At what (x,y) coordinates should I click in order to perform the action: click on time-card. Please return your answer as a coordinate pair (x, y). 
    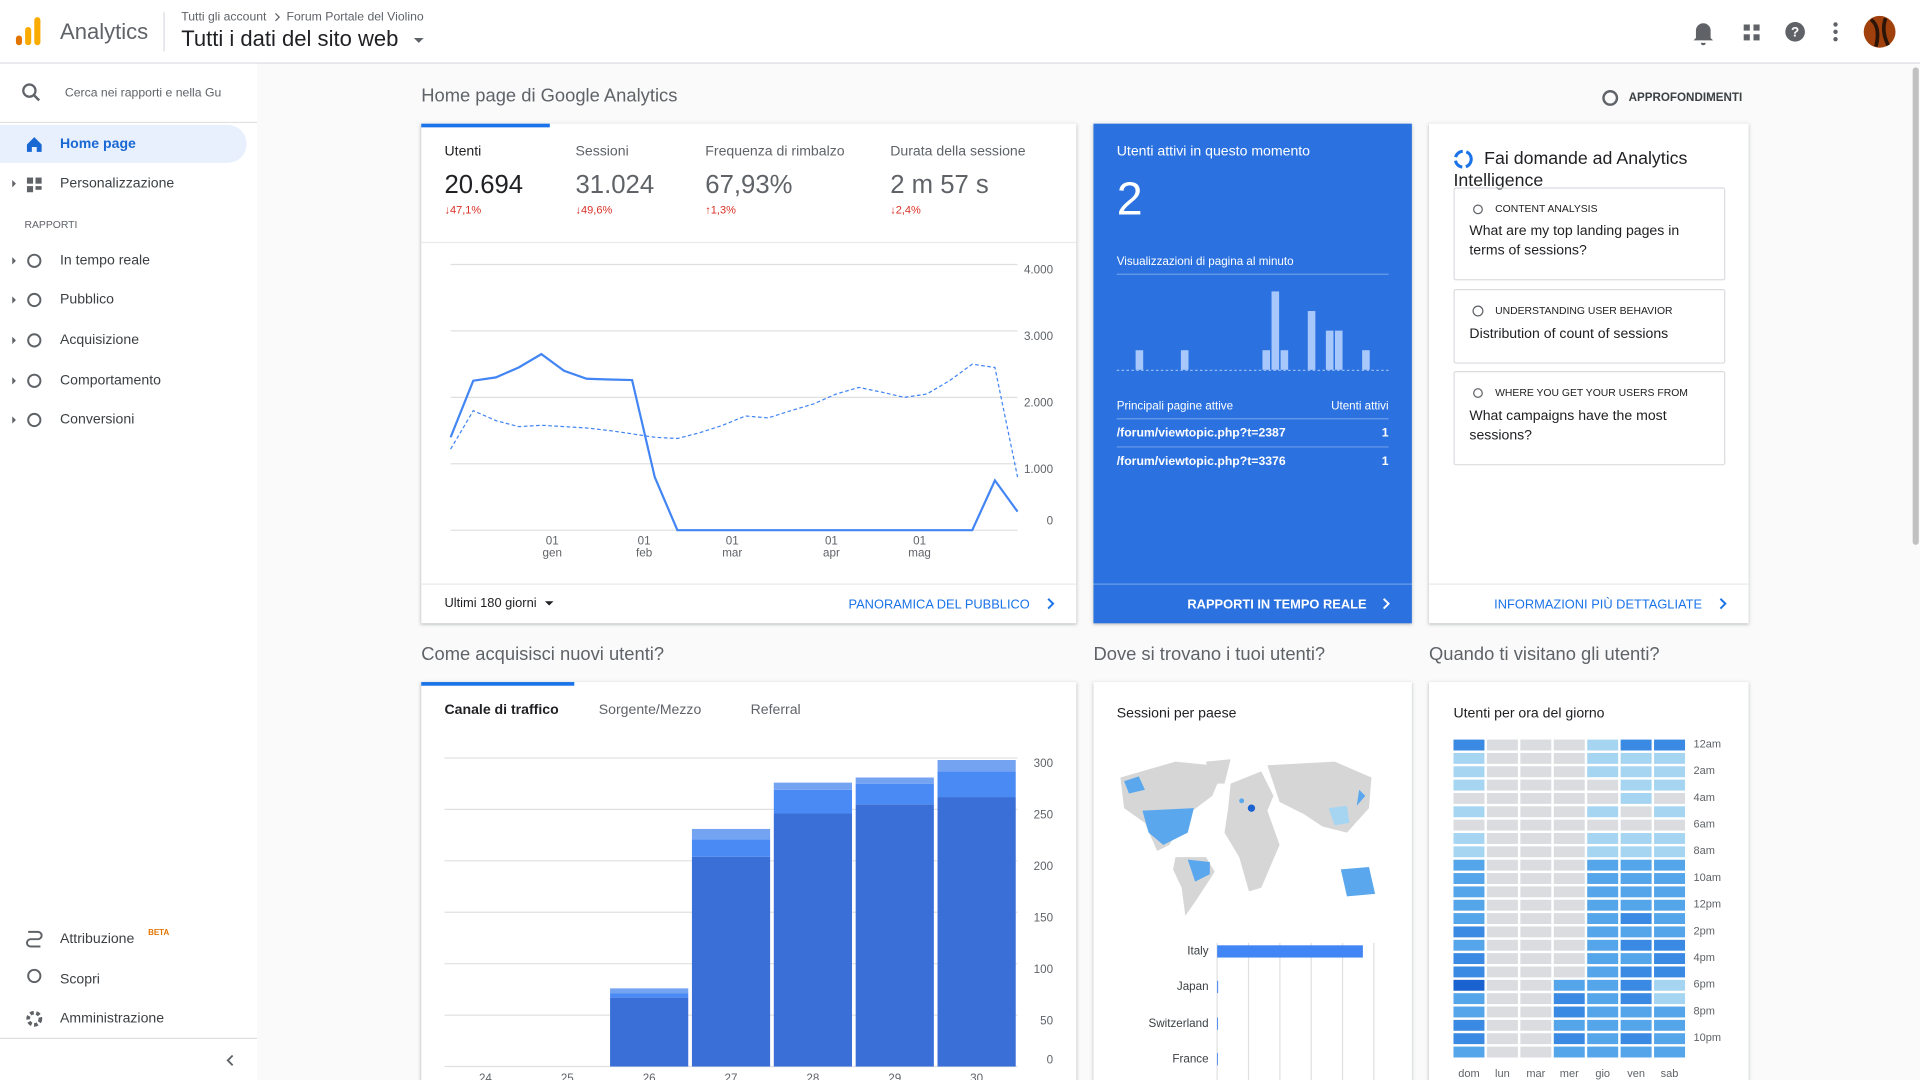
    Looking at the image, I should click on (1588, 881).